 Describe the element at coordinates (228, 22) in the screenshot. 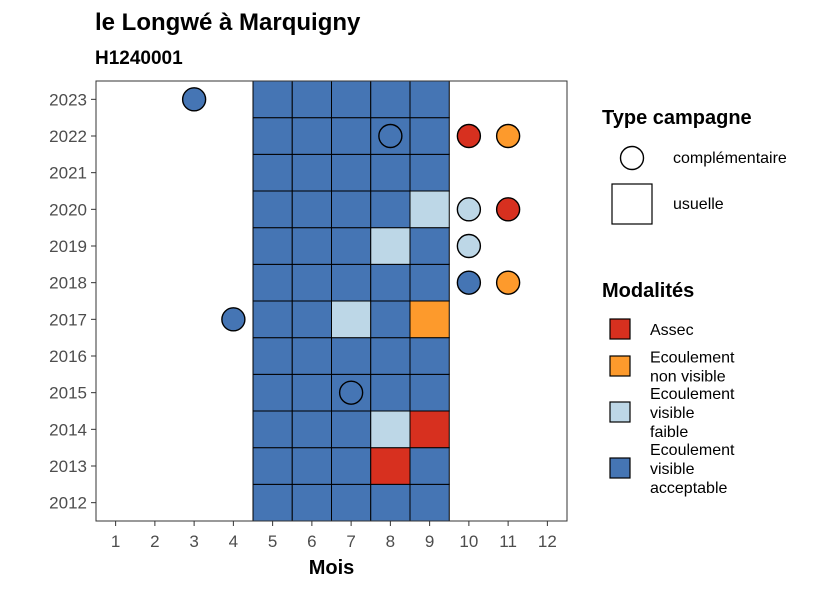

I see `chart-title: le Longwé à Marquigny` at that location.